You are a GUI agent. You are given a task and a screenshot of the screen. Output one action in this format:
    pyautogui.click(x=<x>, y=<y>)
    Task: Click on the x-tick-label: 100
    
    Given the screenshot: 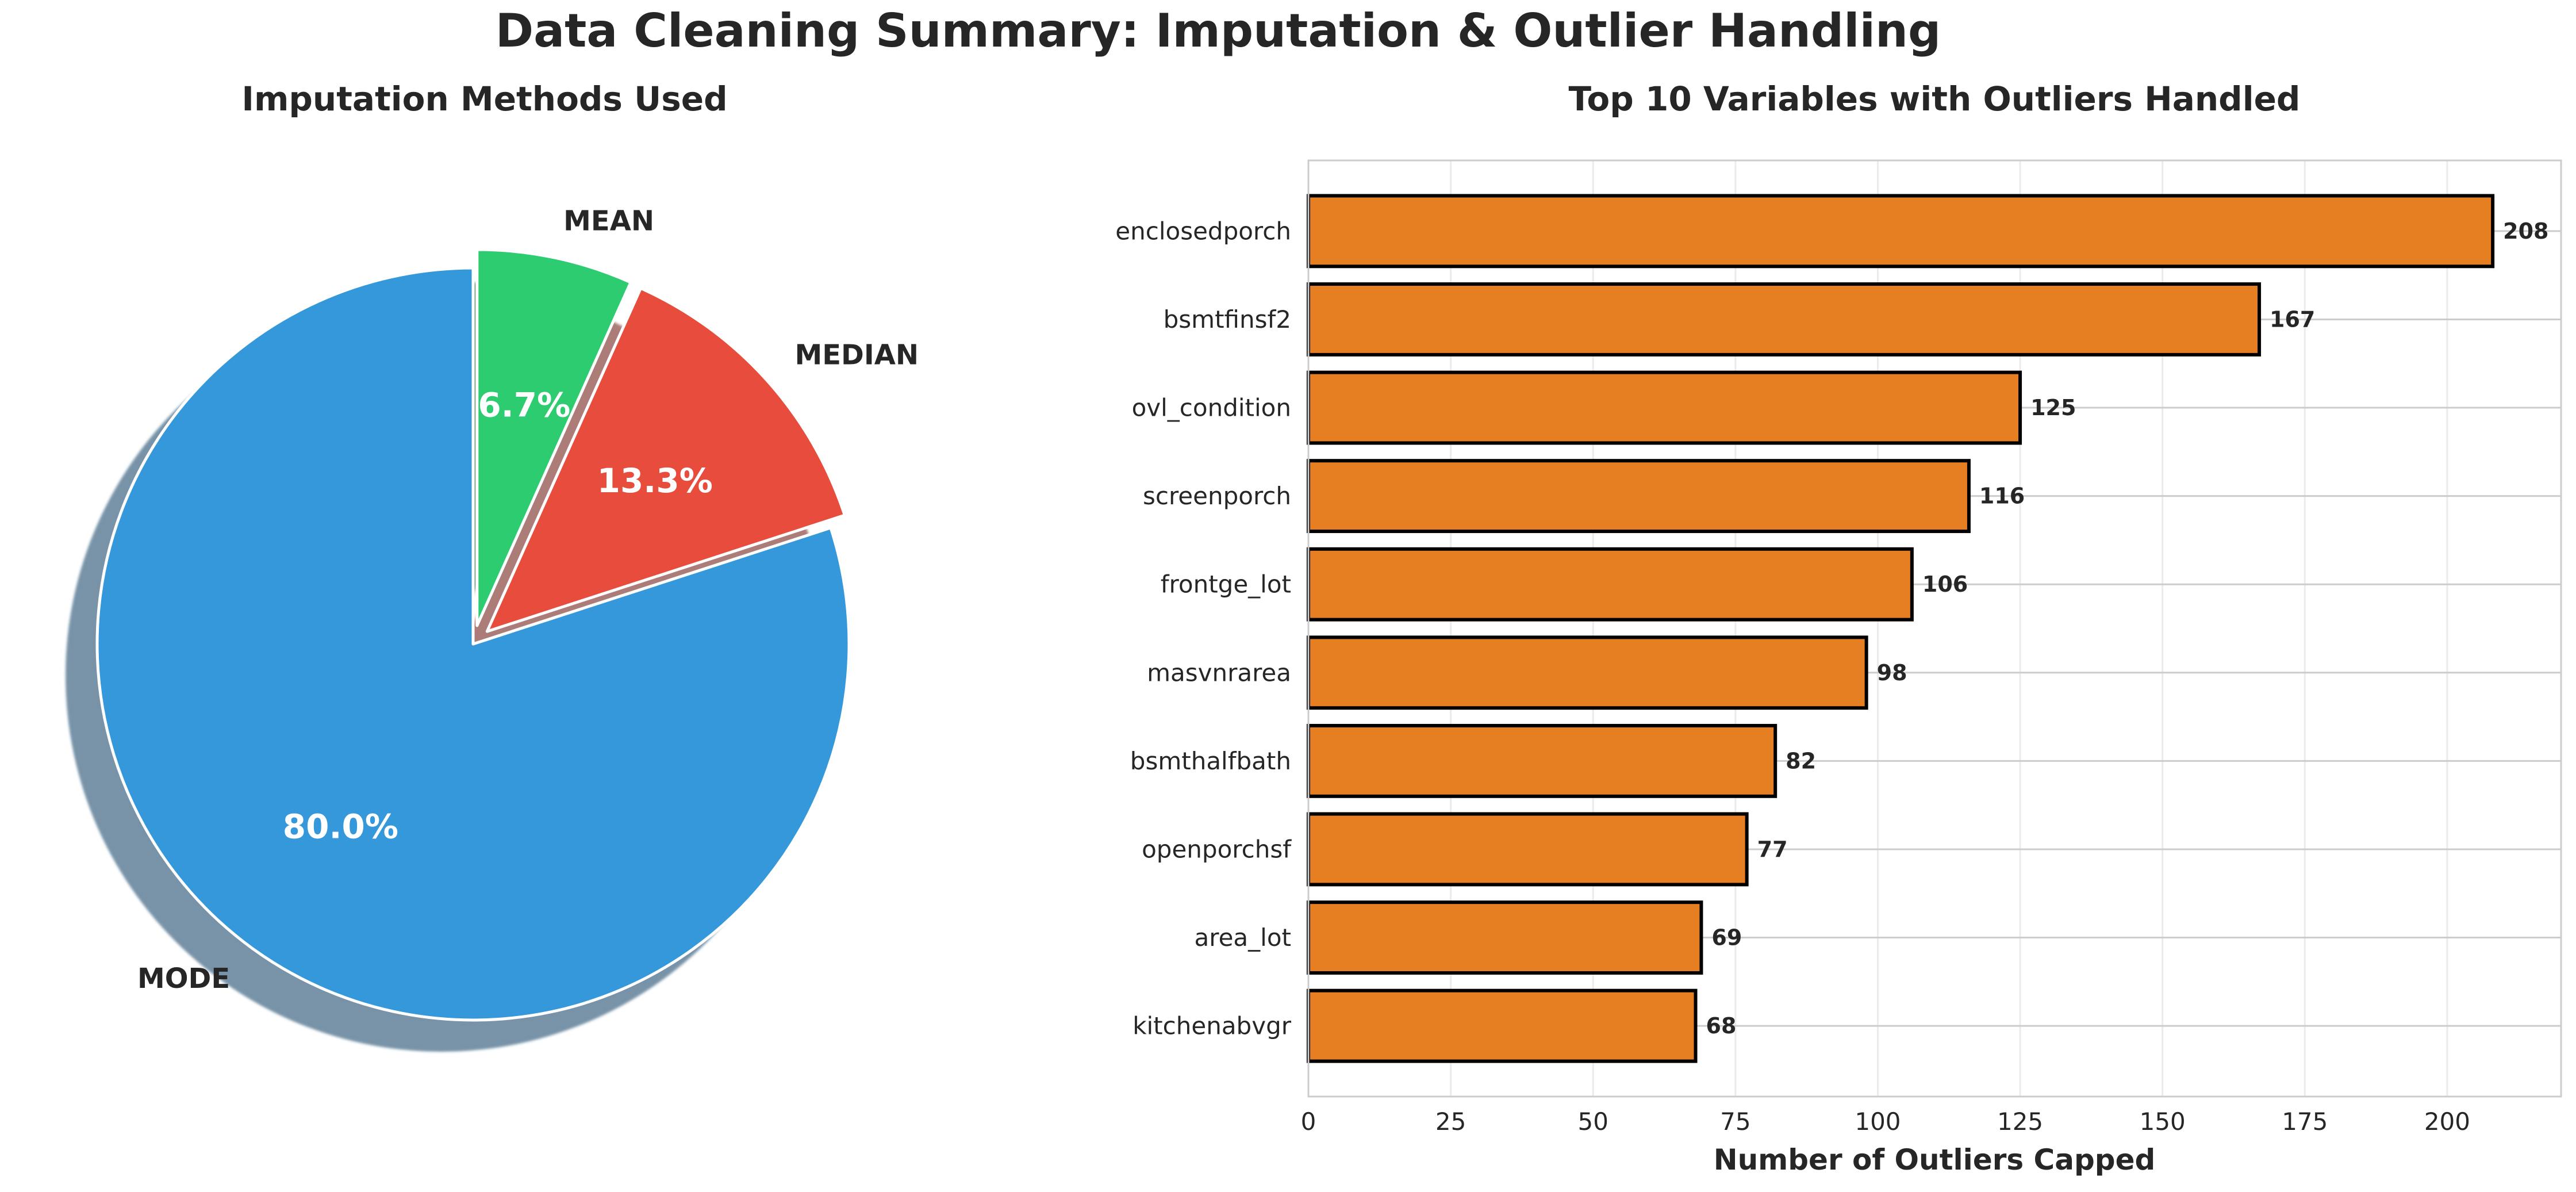 What is the action you would take?
    pyautogui.click(x=1878, y=1121)
    